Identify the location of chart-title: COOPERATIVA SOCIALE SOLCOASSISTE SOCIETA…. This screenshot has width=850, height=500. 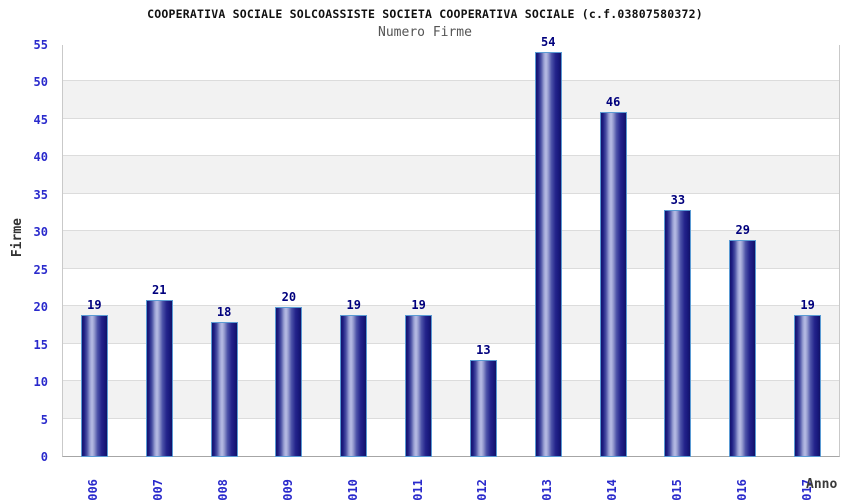
(425, 14).